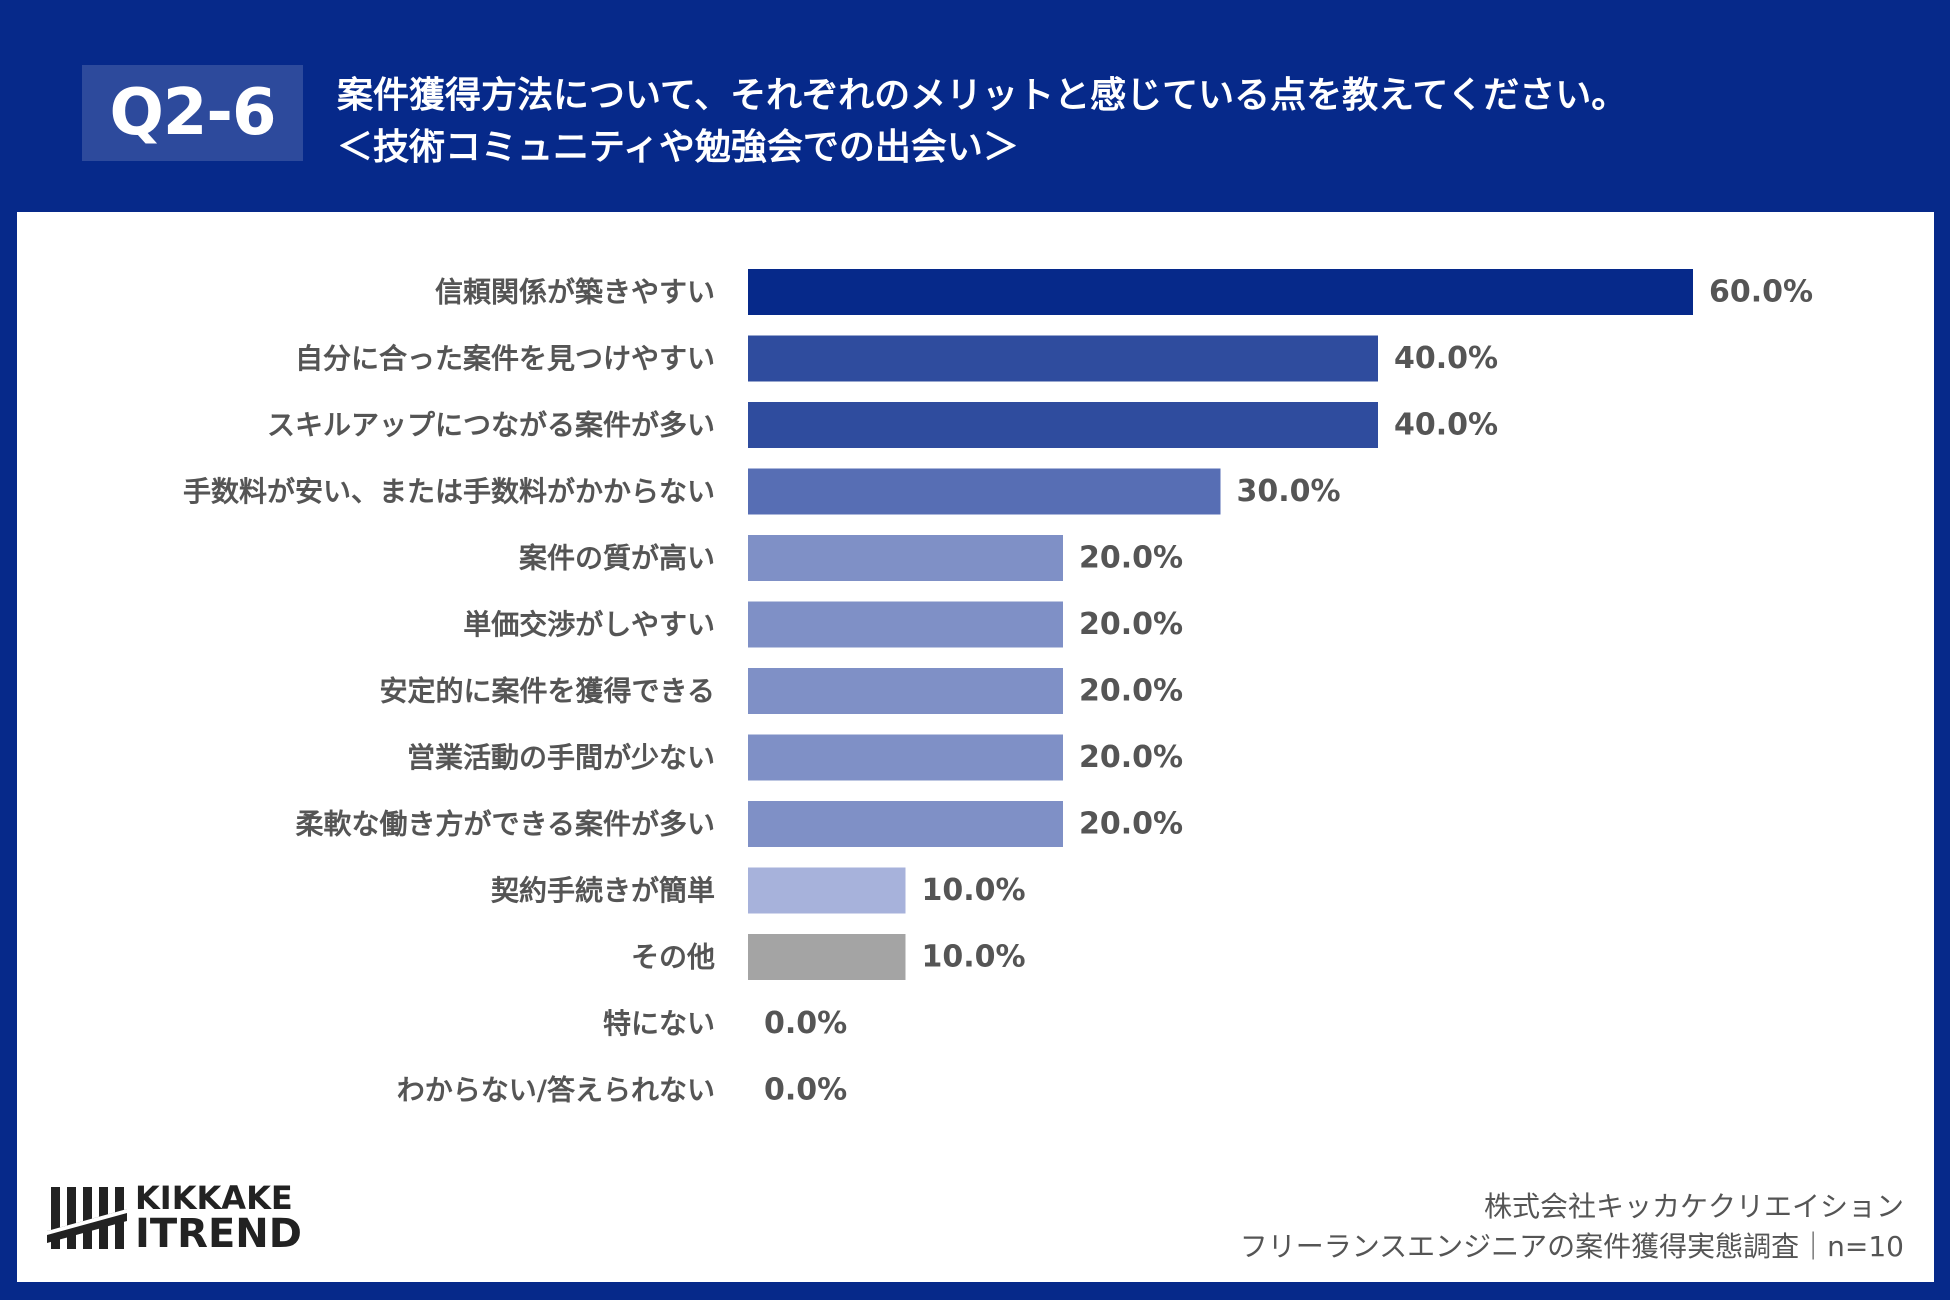 Image resolution: width=1950 pixels, height=1300 pixels. Describe the element at coordinates (556, 1090) in the screenshot. I see `category-label: わからない/答えられない` at that location.